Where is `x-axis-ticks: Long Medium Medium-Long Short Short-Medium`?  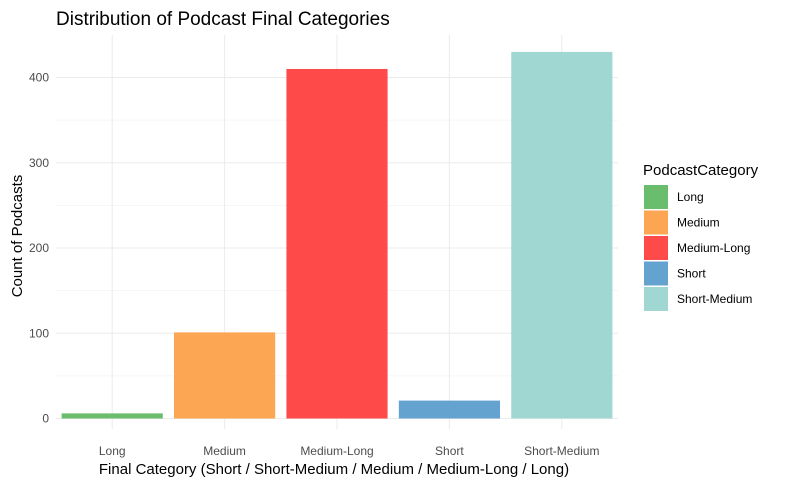 x-axis-ticks: Long Medium Medium-Long Short Short-Medium is located at coordinates (349, 451).